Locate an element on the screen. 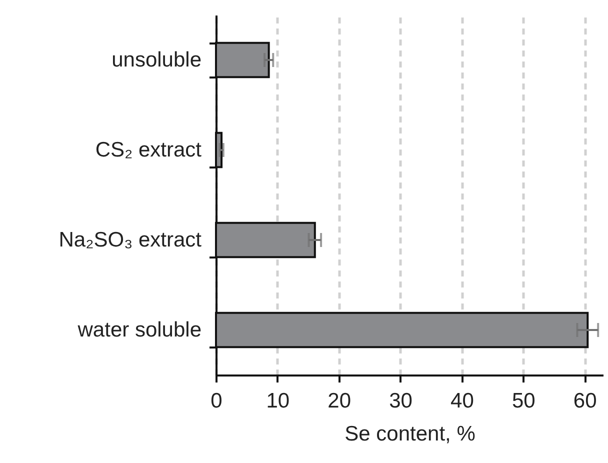 The image size is (608, 463). x-tick-label: 30 is located at coordinates (400, 401).